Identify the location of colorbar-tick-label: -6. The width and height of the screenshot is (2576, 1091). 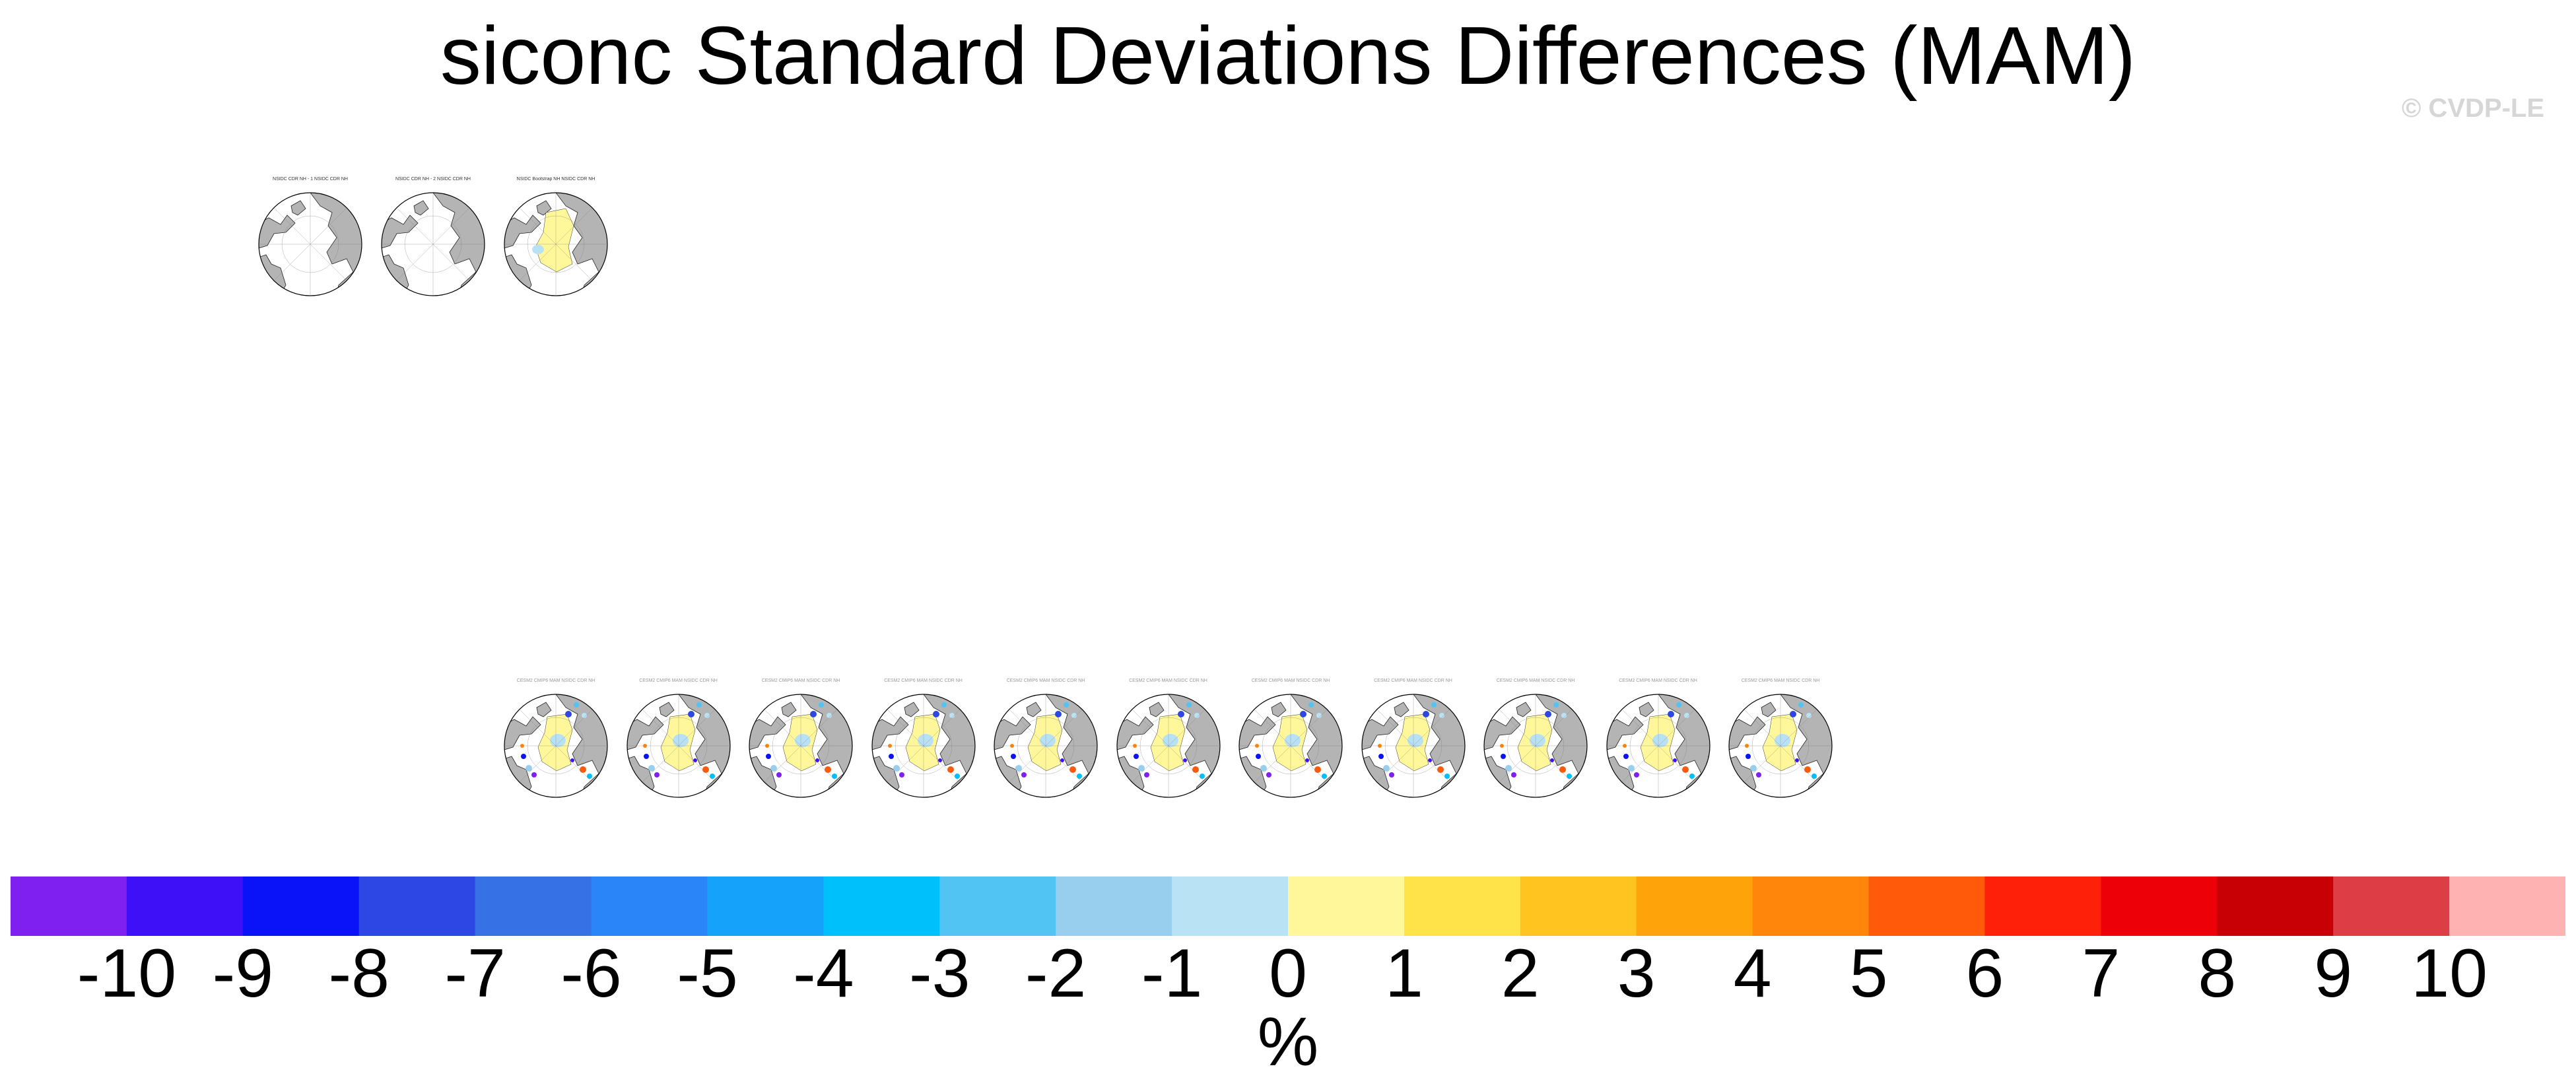
(591, 973).